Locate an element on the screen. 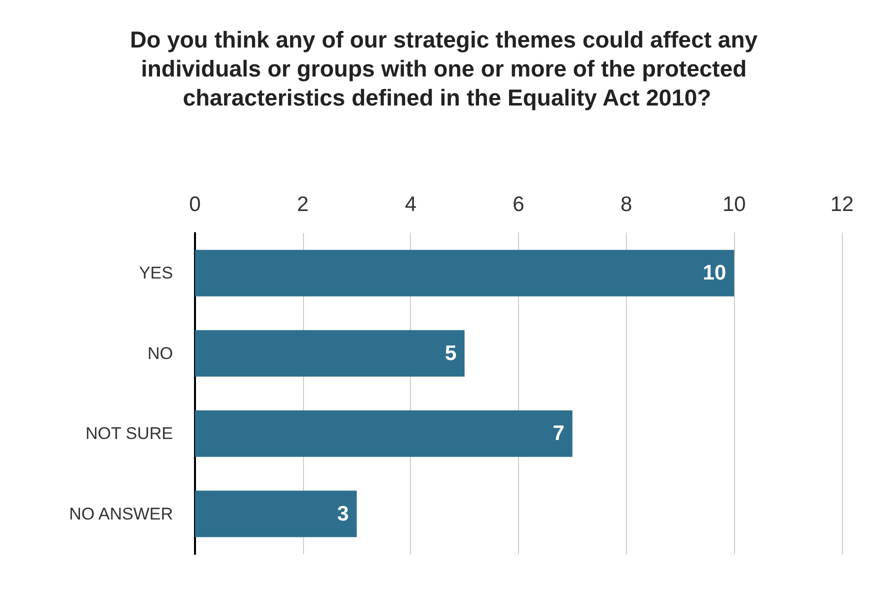 The height and width of the screenshot is (602, 894). y-tick-label: NOT SURE is located at coordinates (129, 434).